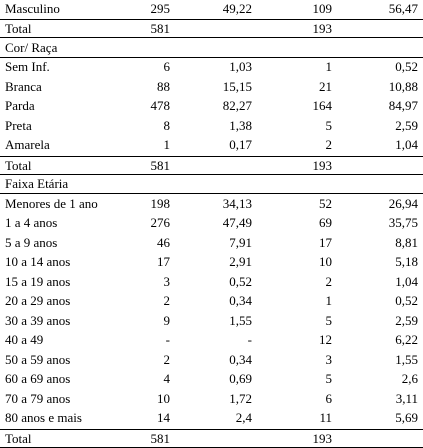  Describe the element at coordinates (43, 418) in the screenshot. I see `row-label: 80 anos e mais` at that location.